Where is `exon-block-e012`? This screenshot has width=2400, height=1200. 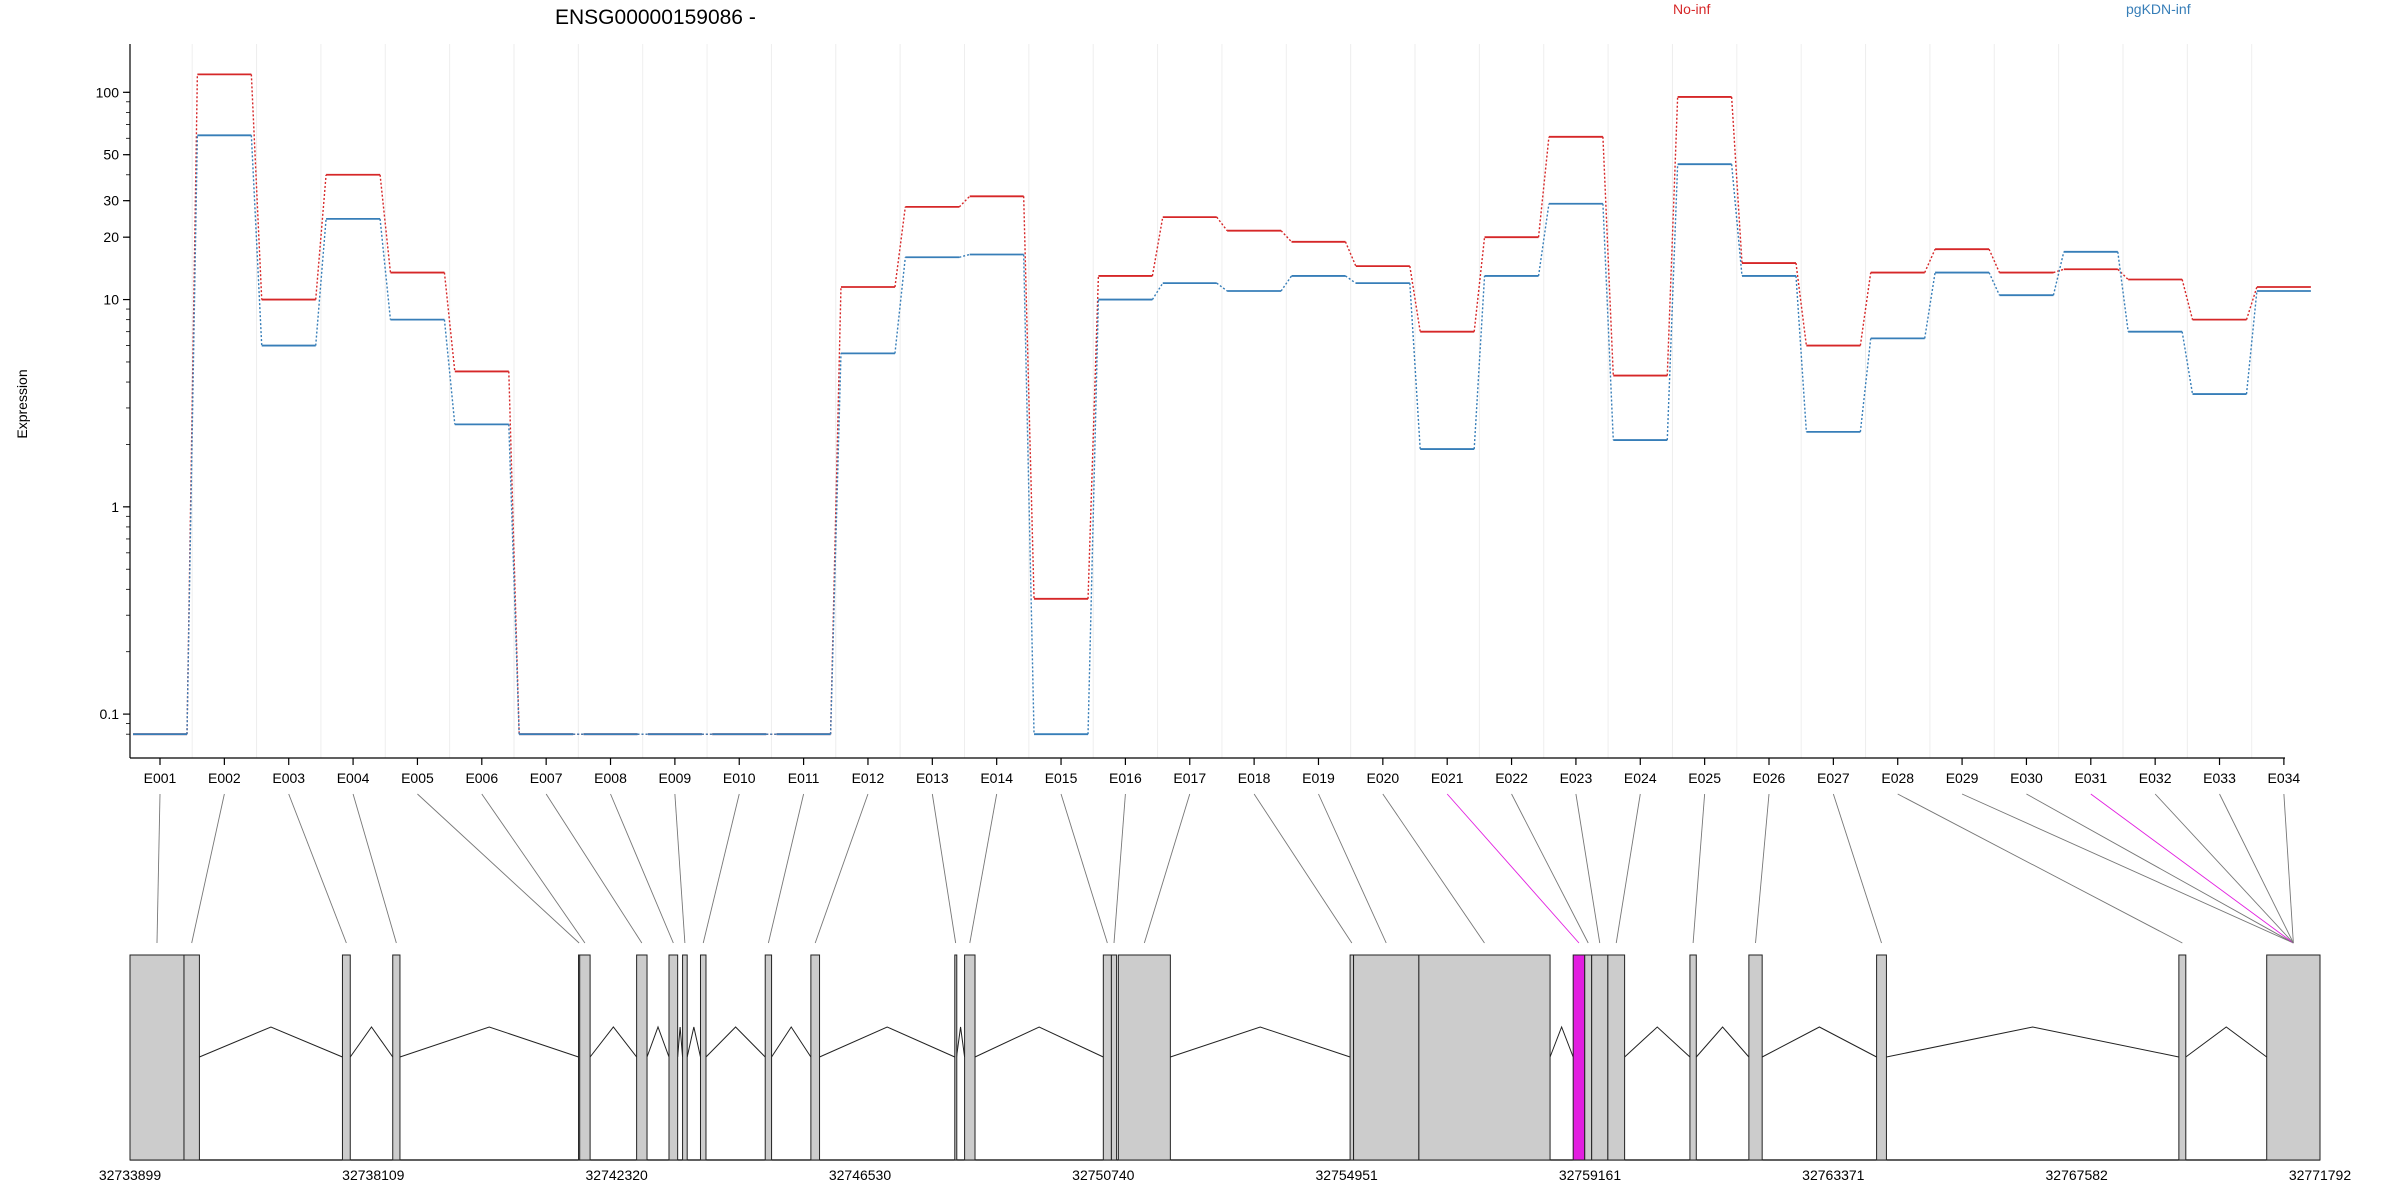 exon-block-e012 is located at coordinates (815, 1057).